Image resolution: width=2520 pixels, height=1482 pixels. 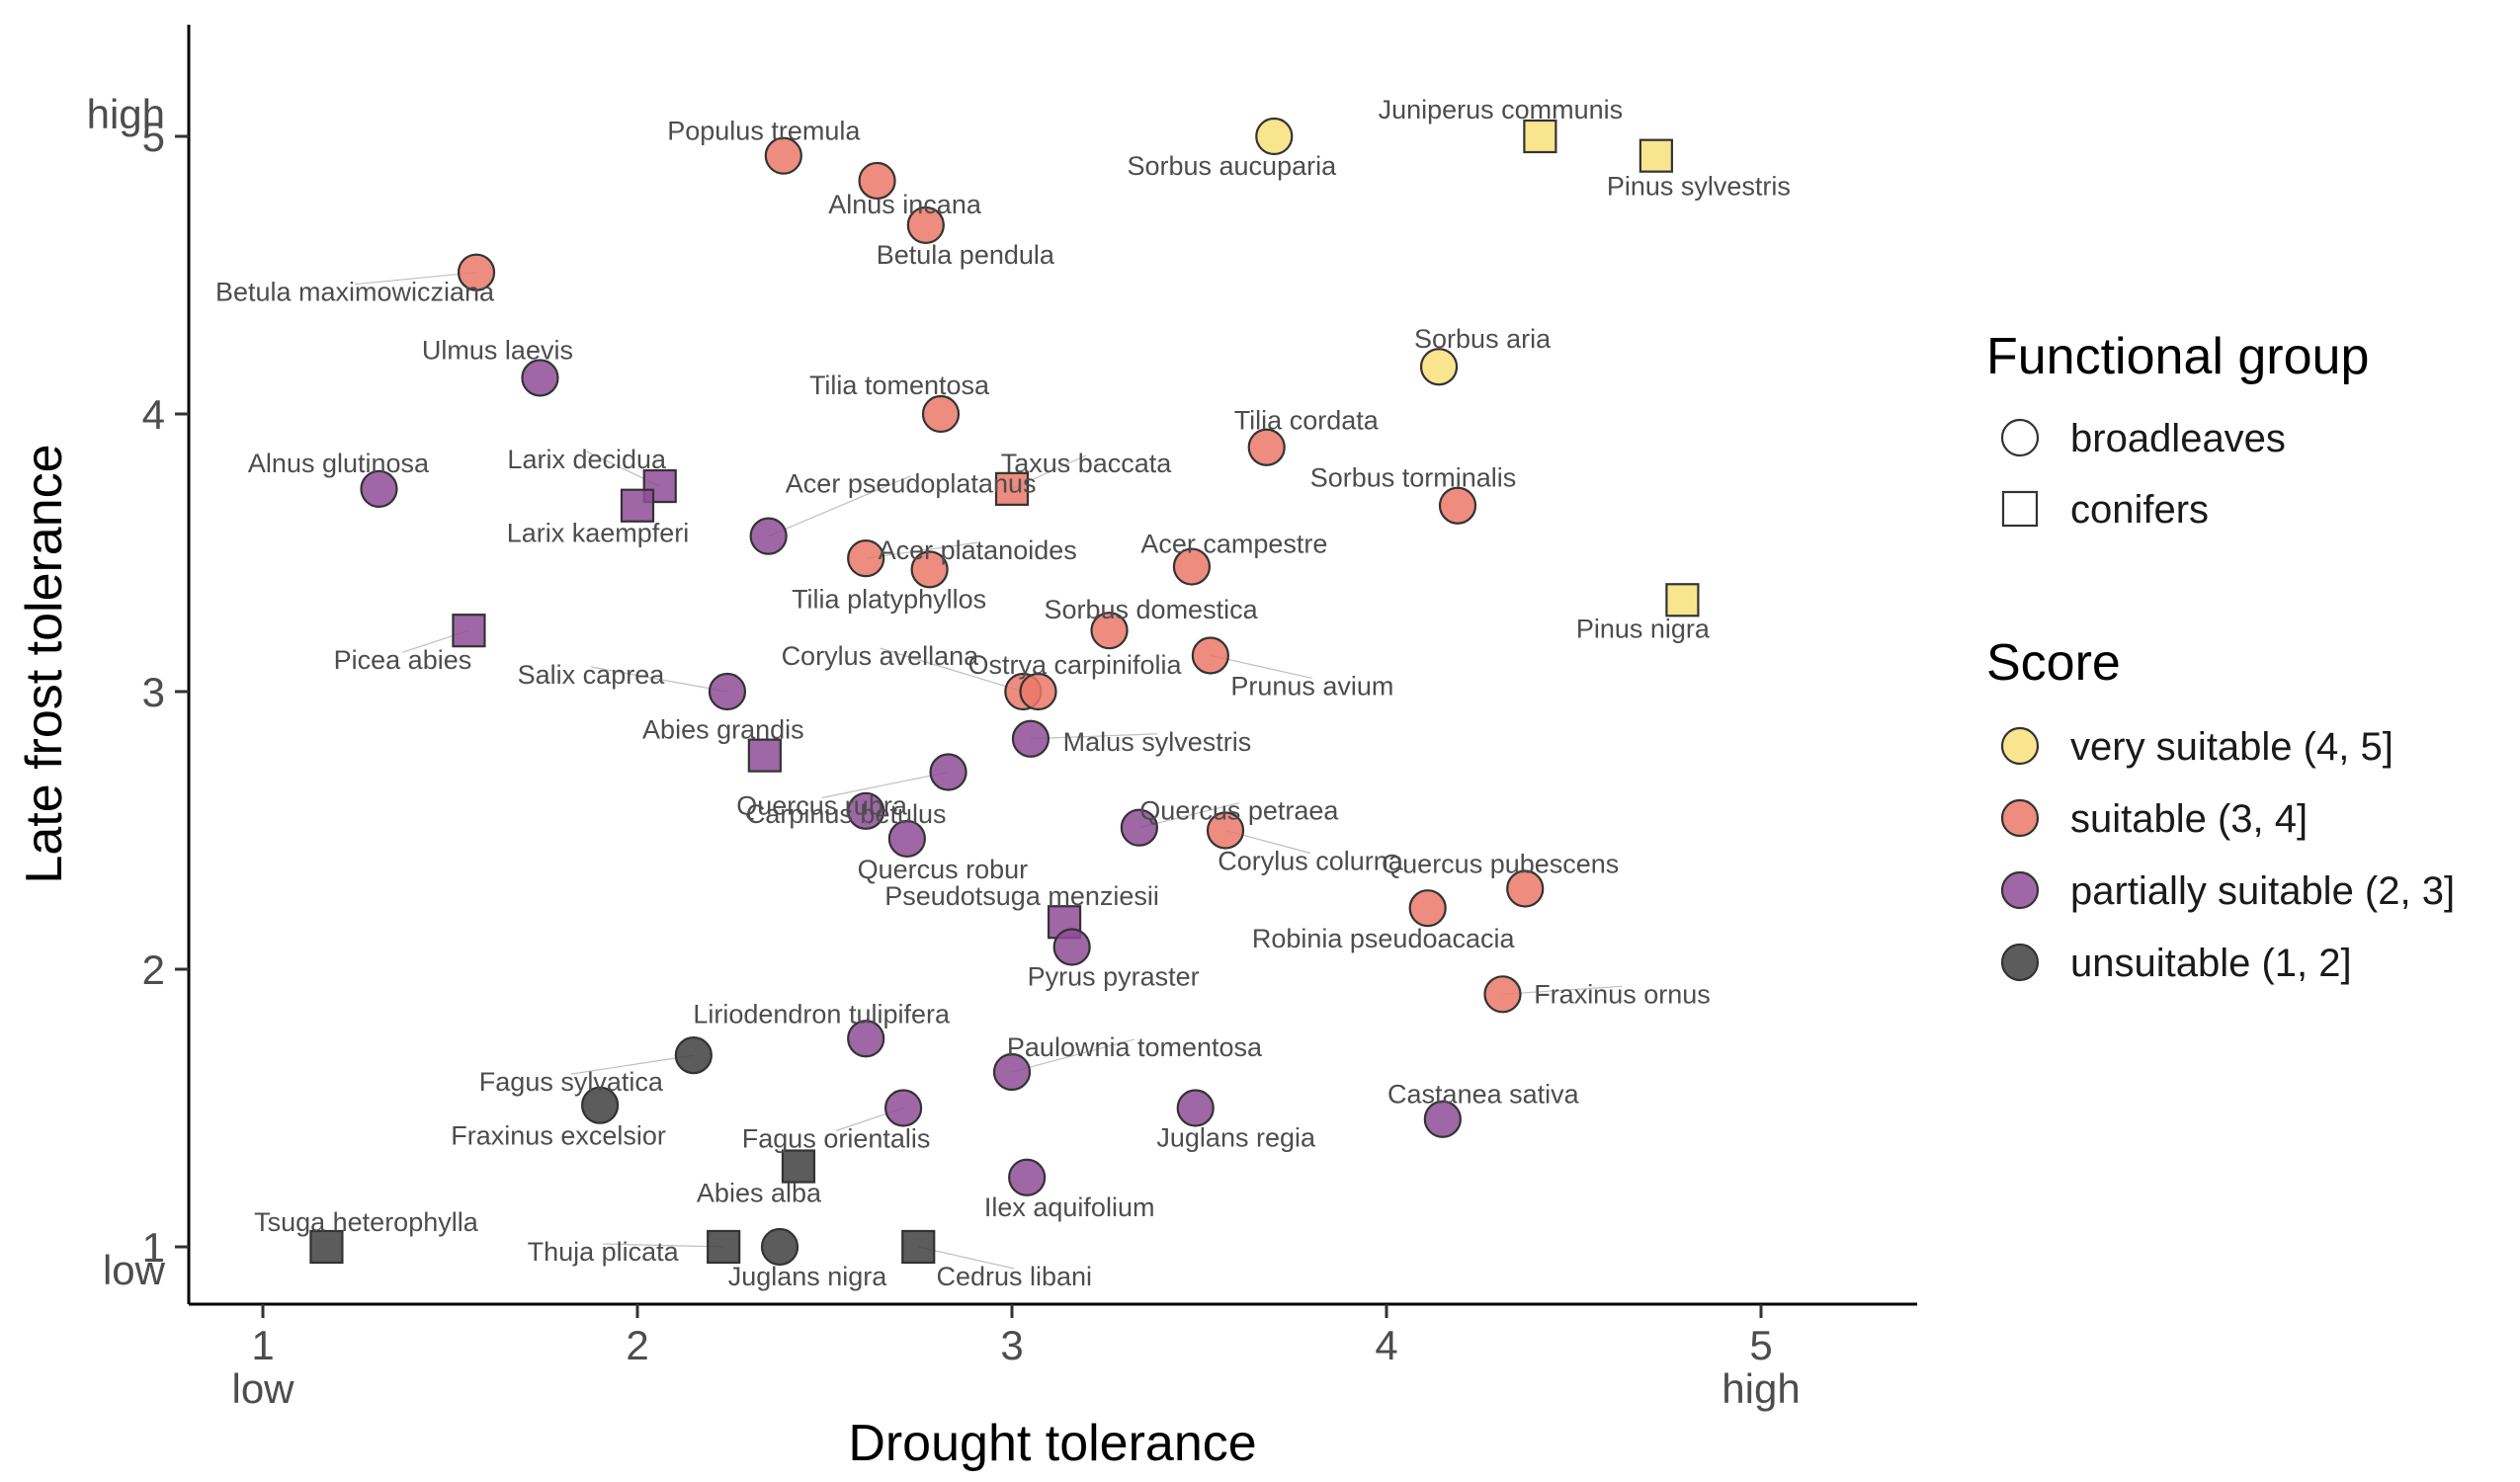 What do you see at coordinates (2262, 891) in the screenshot?
I see `legend-score-label: partially suitable (2, 3]` at bounding box center [2262, 891].